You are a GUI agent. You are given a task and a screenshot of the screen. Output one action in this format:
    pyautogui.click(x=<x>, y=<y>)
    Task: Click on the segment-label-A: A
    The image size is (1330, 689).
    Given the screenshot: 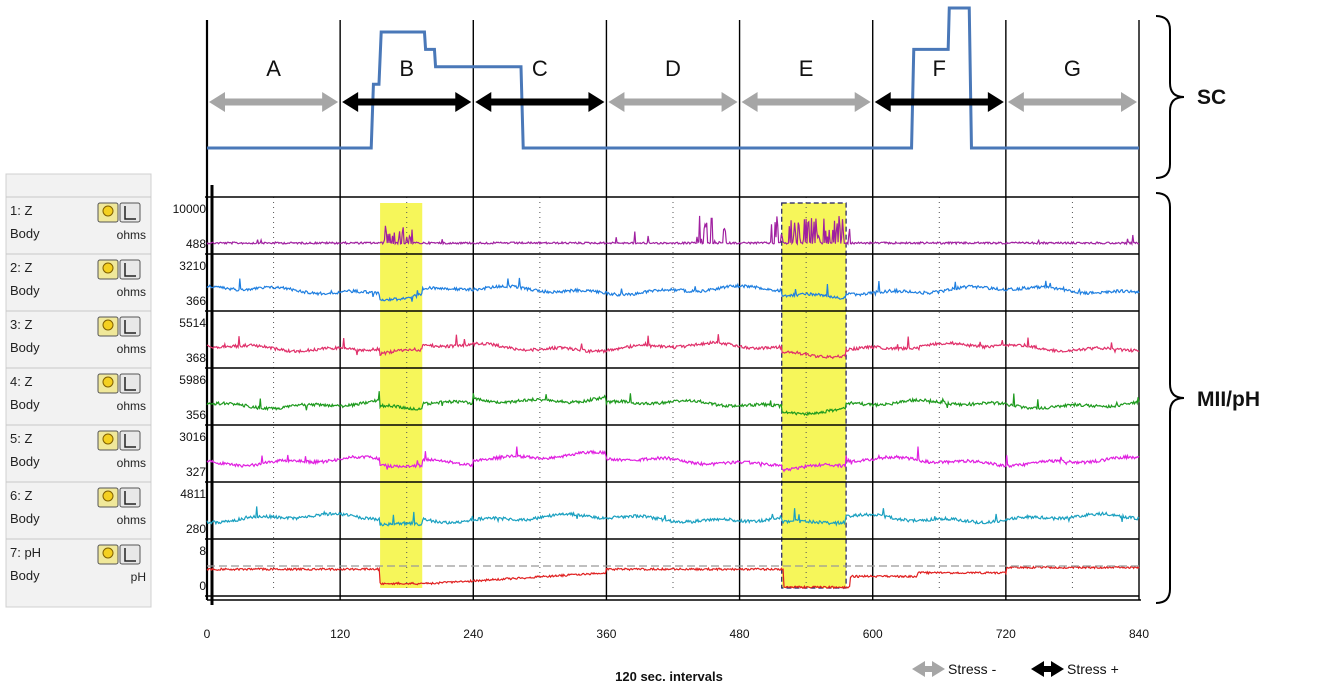 What is the action you would take?
    pyautogui.click(x=273, y=68)
    